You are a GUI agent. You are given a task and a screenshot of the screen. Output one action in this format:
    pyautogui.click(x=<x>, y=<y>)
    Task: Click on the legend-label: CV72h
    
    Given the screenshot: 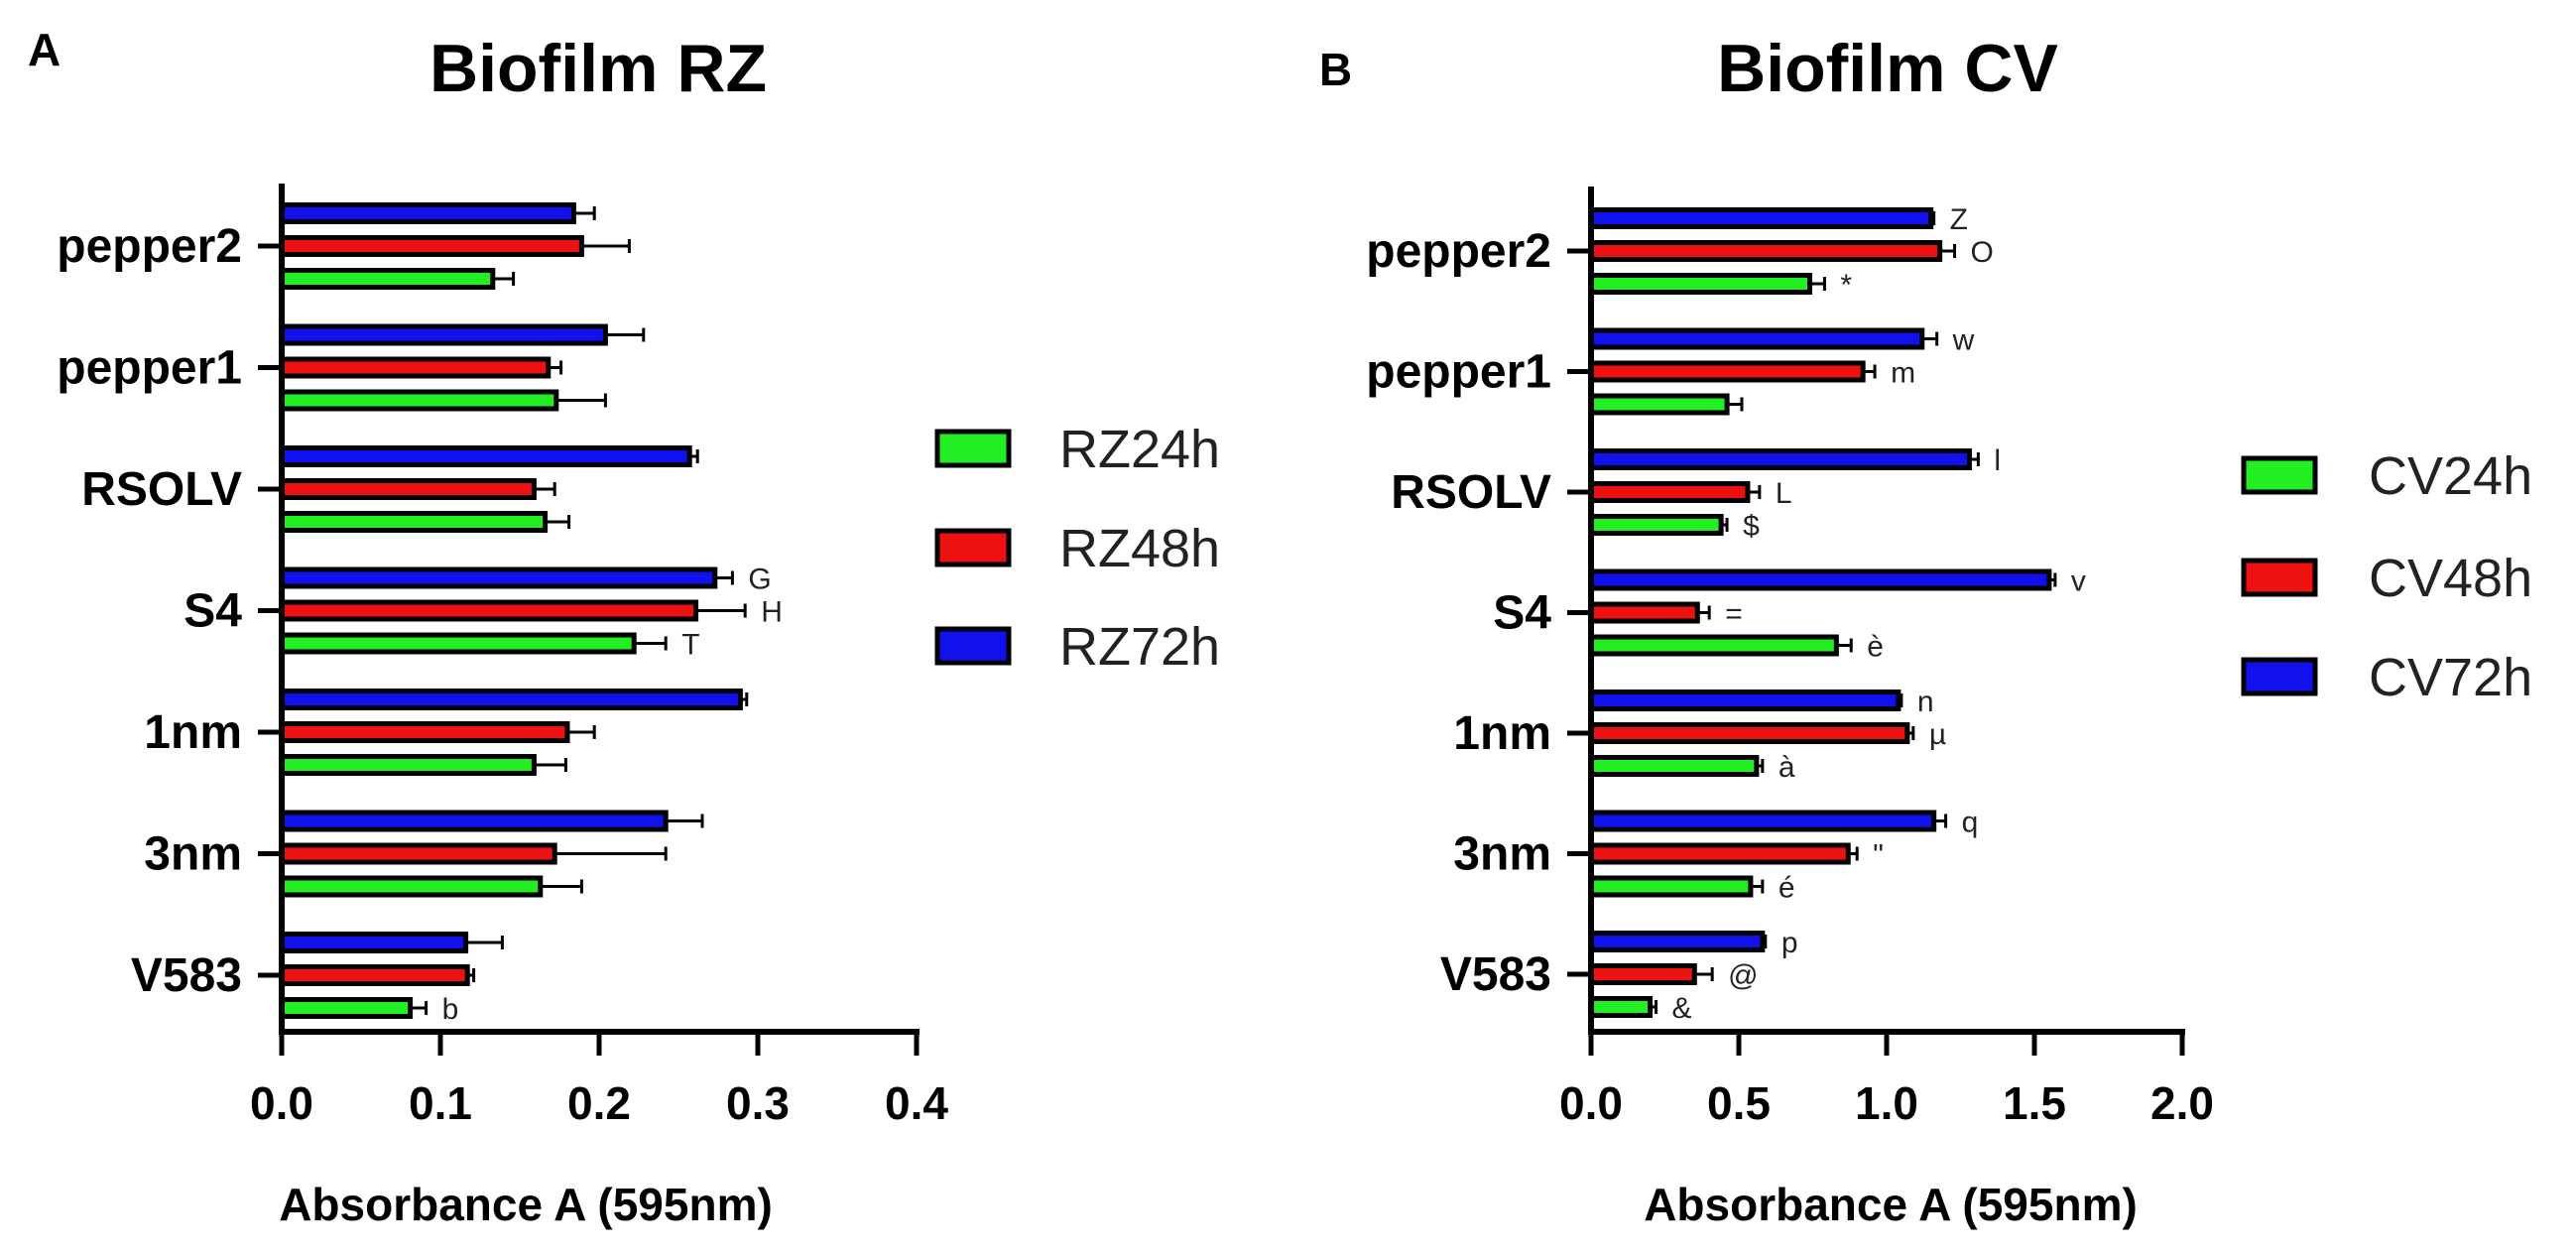 What is the action you would take?
    pyautogui.click(x=2450, y=677)
    